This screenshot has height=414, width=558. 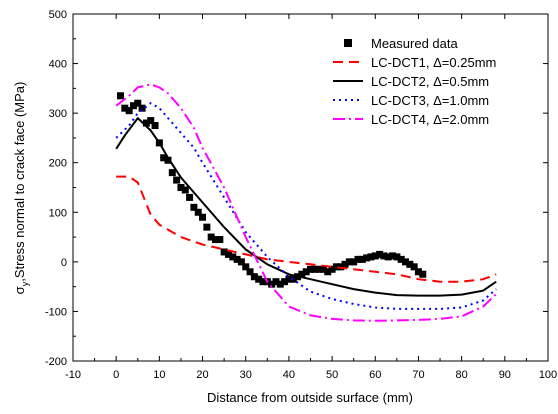 What do you see at coordinates (433, 62) in the screenshot?
I see `legend-label: LC-DCT1, Δ=0.25mm` at bounding box center [433, 62].